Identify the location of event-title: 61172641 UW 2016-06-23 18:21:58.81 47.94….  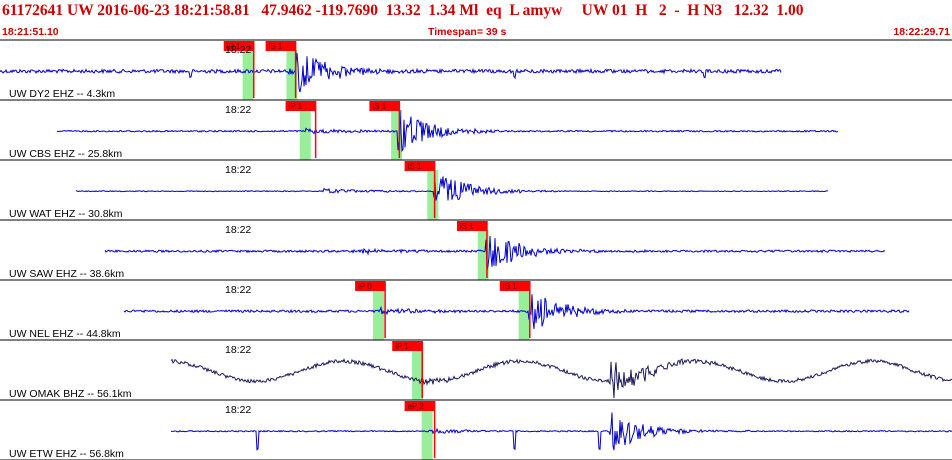
(403, 10).